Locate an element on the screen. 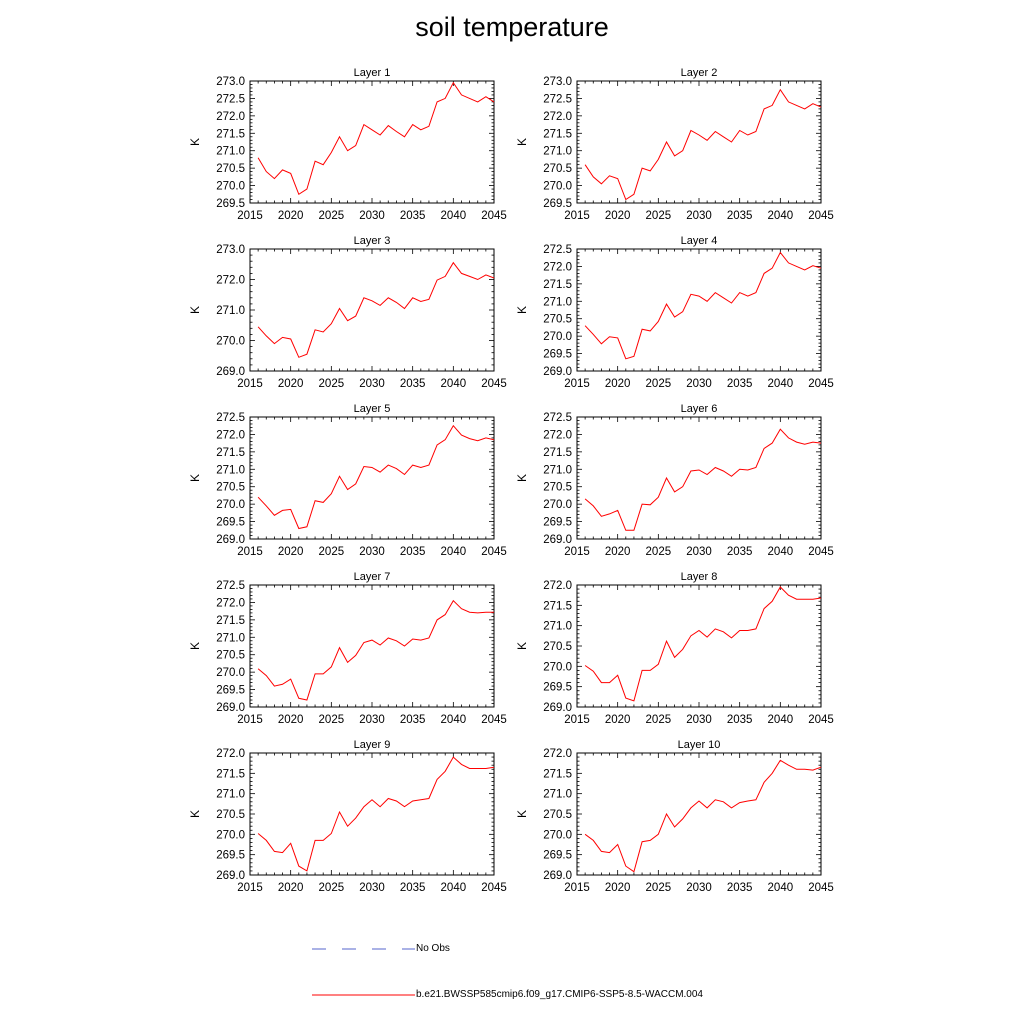 The image size is (1024, 1024). panel-title: Layer 10 is located at coordinates (699, 745).